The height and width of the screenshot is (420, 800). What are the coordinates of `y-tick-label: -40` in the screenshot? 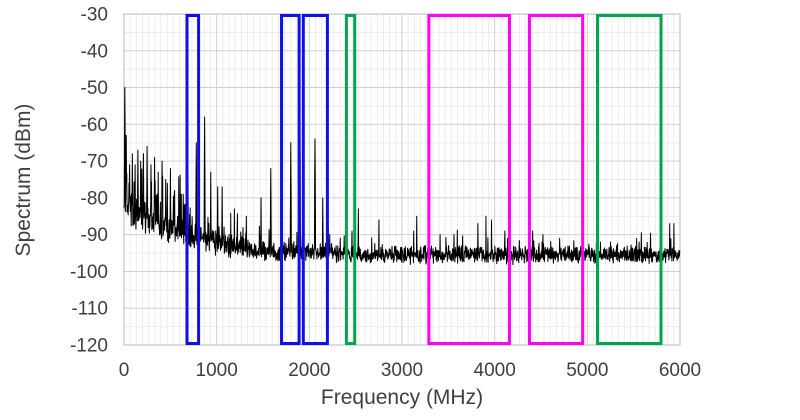 It's located at (94, 51).